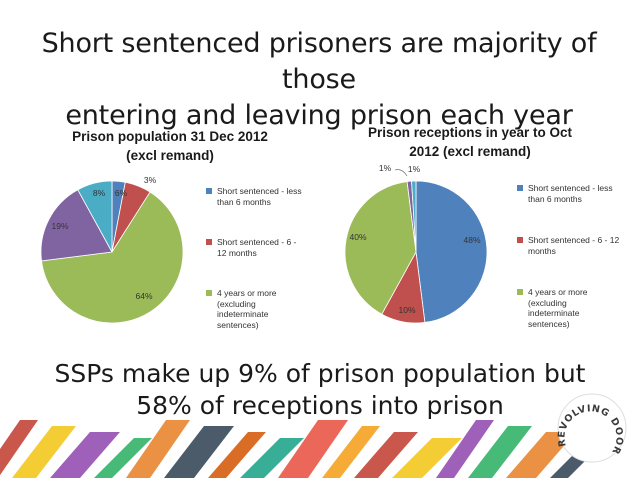 Image resolution: width=638 pixels, height=478 pixels. What do you see at coordinates (320, 373) in the screenshot?
I see `takeaway-line1: SSPs make up 9% of prison population but` at bounding box center [320, 373].